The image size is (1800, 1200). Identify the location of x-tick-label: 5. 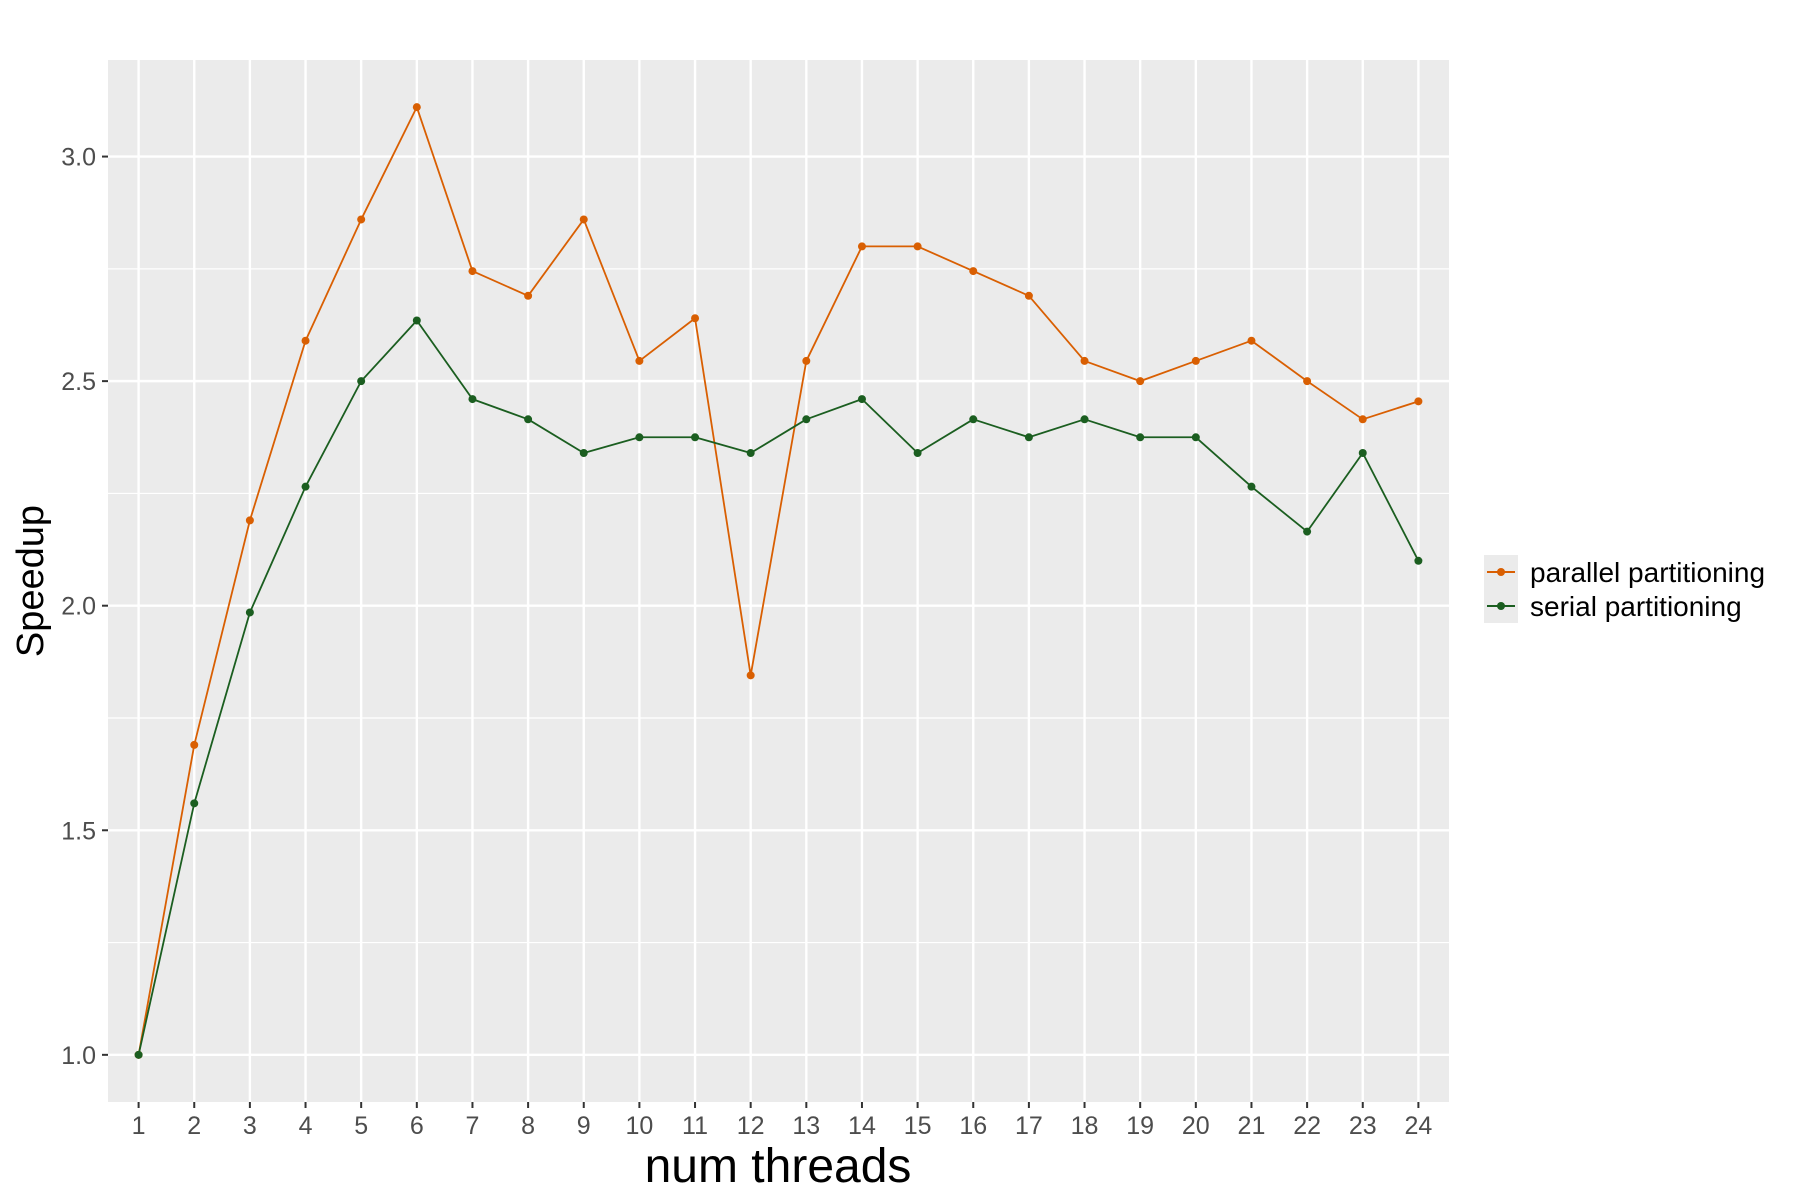
(361, 1126).